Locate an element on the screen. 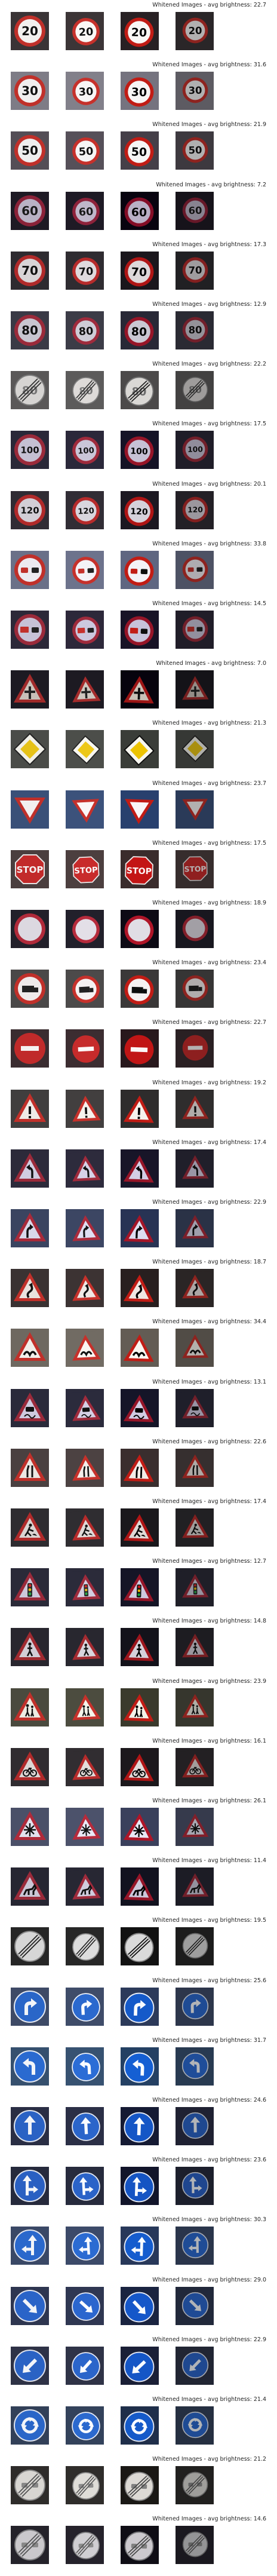 The height and width of the screenshot is (2576, 277). row-brightness-value: 29.0 is located at coordinates (259, 2279).